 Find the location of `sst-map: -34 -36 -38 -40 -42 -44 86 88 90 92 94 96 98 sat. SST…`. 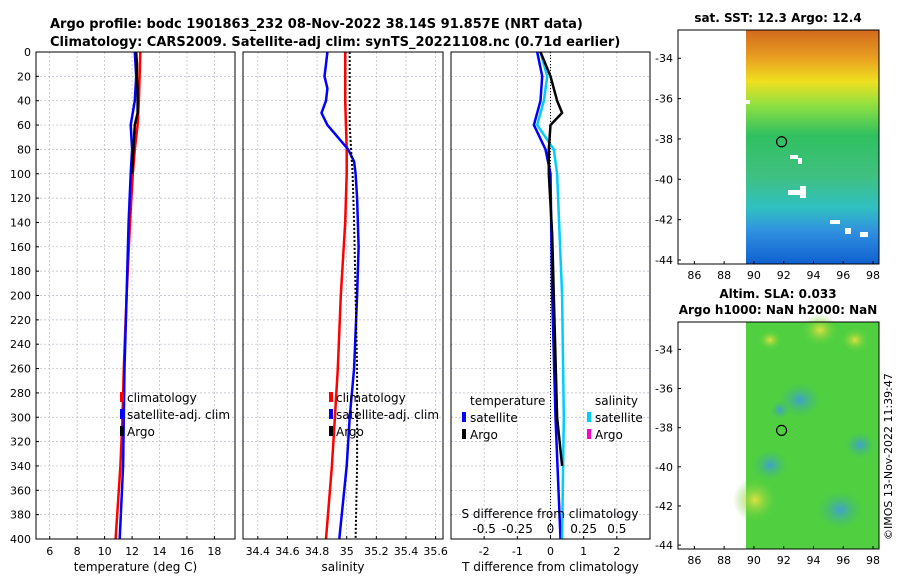

sst-map: -34 -36 -38 -40 -42 -44 86 88 90 92 94 96 98 sat. SST… is located at coordinates (767, 146).